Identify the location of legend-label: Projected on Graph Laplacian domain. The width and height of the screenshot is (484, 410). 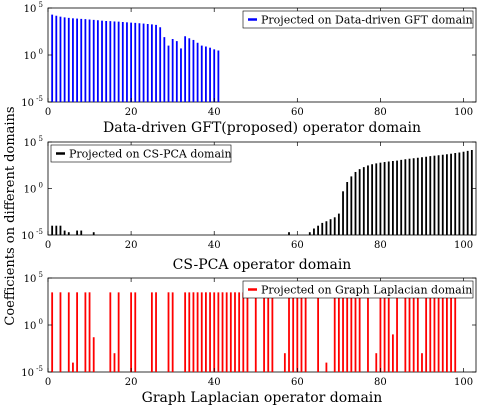
(366, 290).